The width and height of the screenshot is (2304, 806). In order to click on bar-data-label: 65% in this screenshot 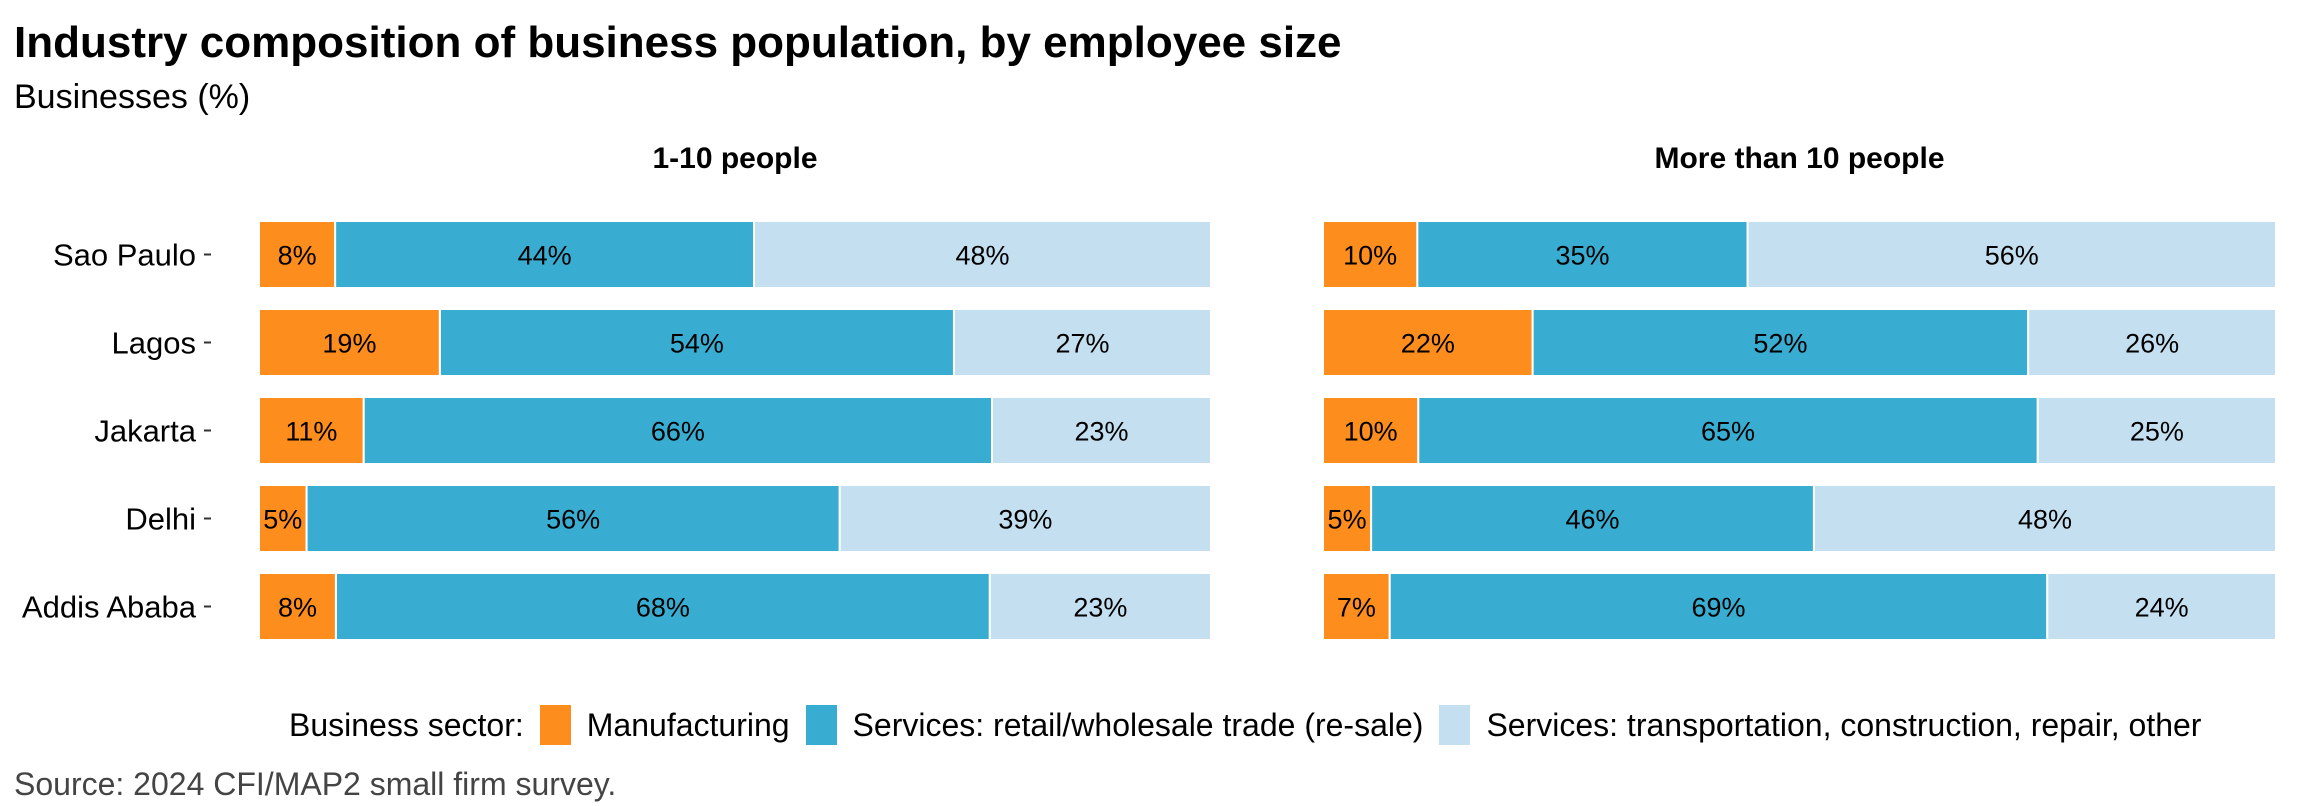, I will do `click(1728, 432)`.